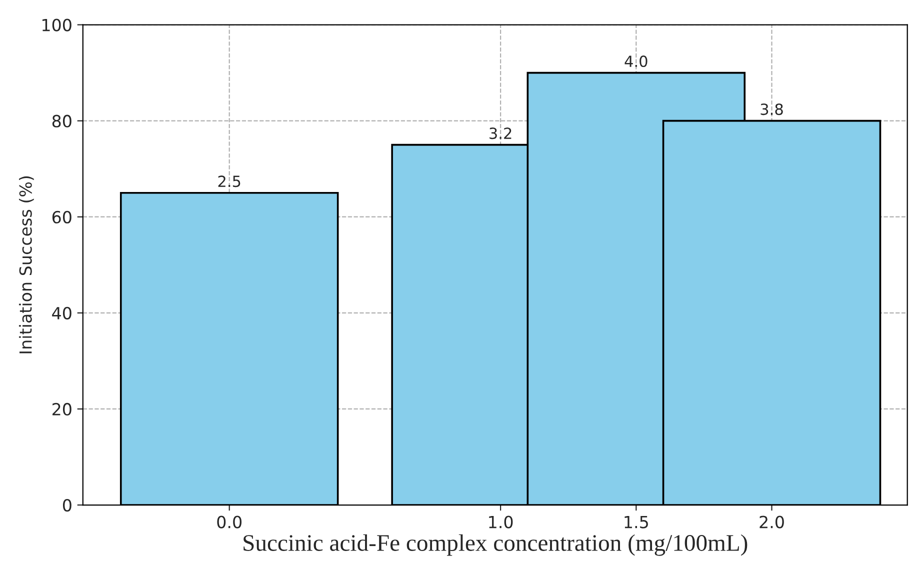 This screenshot has height=563, width=911. I want to click on annotation: 3.8, so click(771, 110).